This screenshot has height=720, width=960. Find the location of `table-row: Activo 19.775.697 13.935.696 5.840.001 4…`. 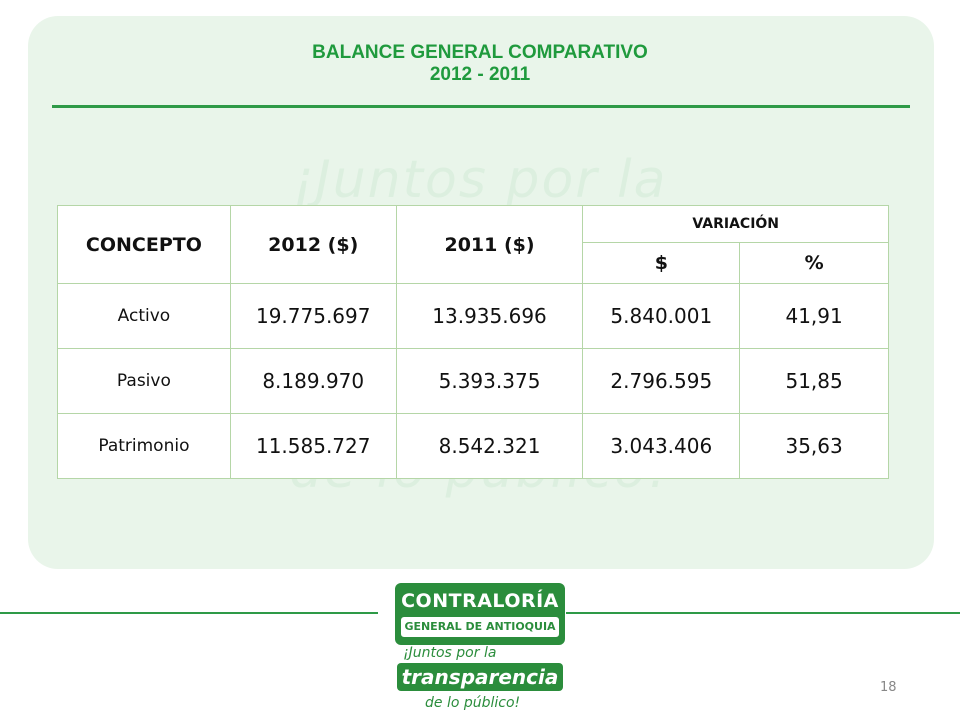

table-row: Activo 19.775.697 13.935.696 5.840.001 4… is located at coordinates (473, 316).